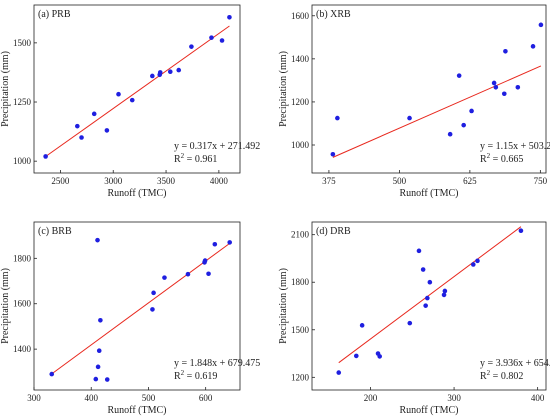 Image resolution: width=550 pixels, height=420 pixels. Describe the element at coordinates (512, 376) in the screenshot. I see `r-squared-value: 0.802` at that location.